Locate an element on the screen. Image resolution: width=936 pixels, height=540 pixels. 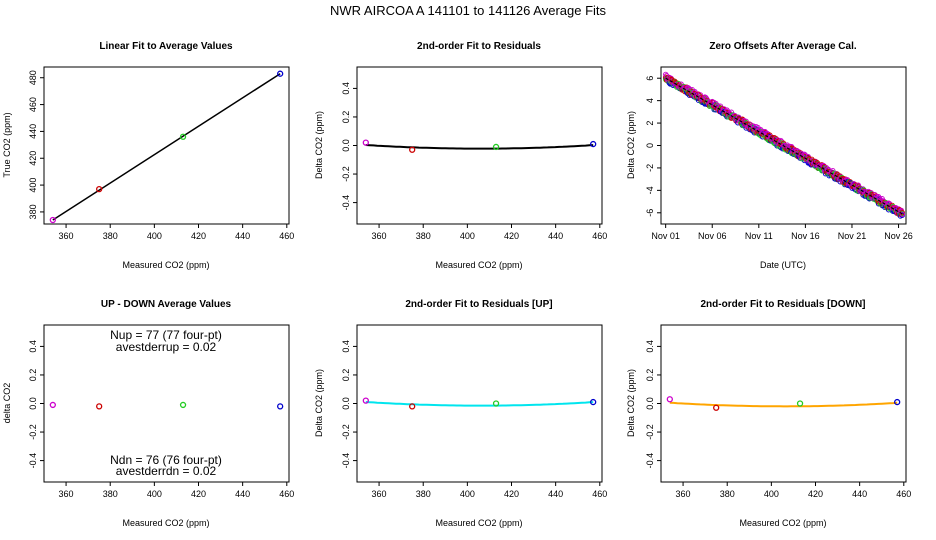
panel-title: 2nd-order Fit to Residuals [UP] is located at coordinates (478, 304).